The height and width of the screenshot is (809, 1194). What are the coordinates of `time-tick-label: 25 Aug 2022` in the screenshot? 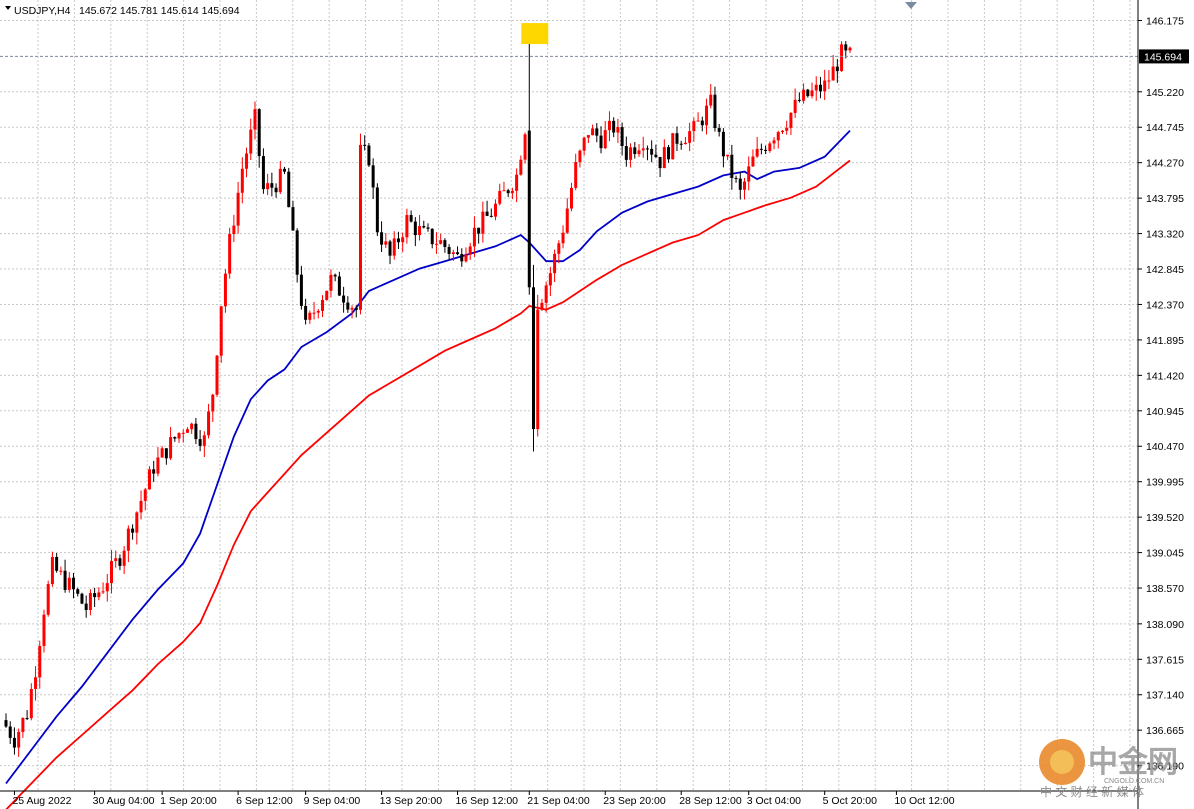 It's located at (41, 801).